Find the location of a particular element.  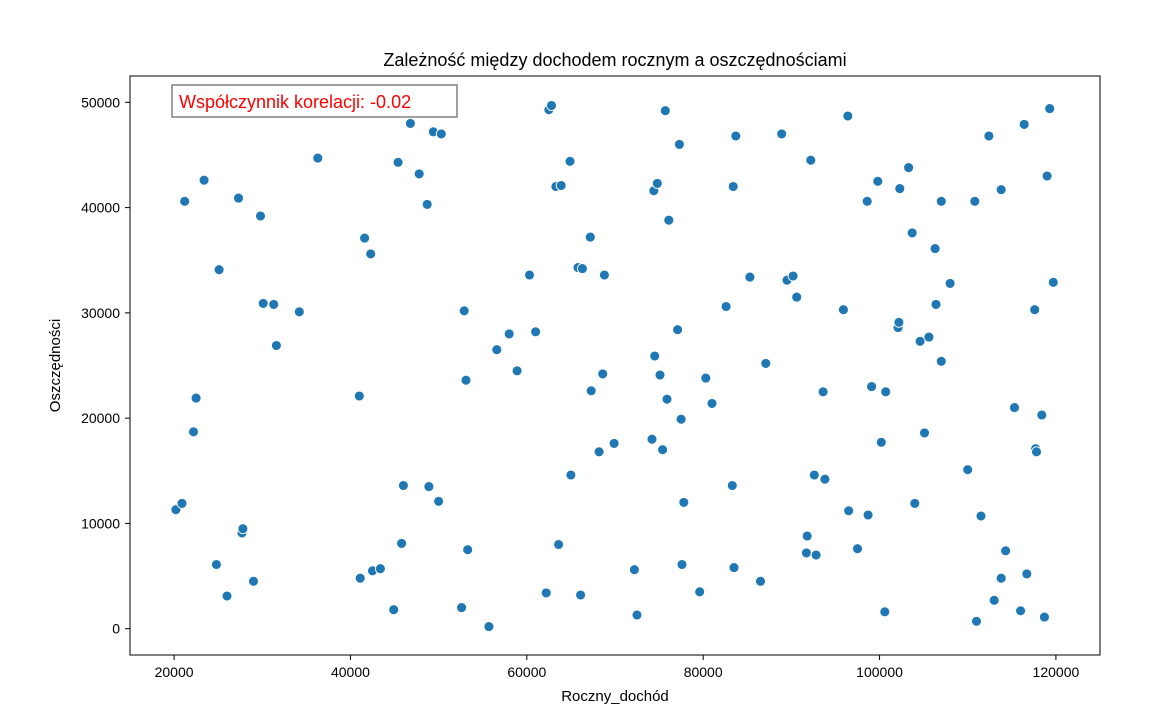

x-tick-label: 80000 is located at coordinates (703, 672).